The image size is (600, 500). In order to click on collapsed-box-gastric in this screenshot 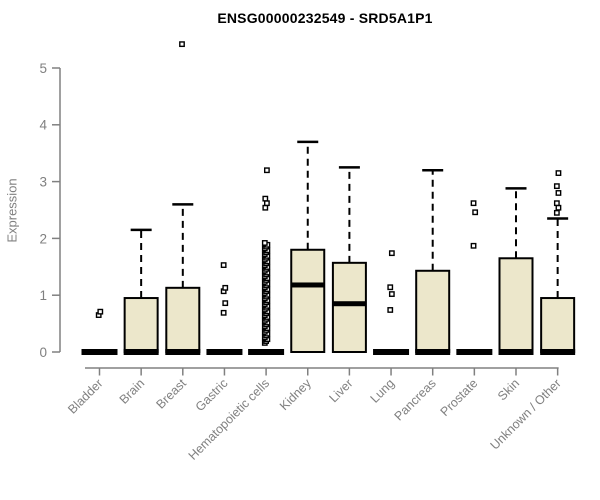, I will do `click(224, 352)`.